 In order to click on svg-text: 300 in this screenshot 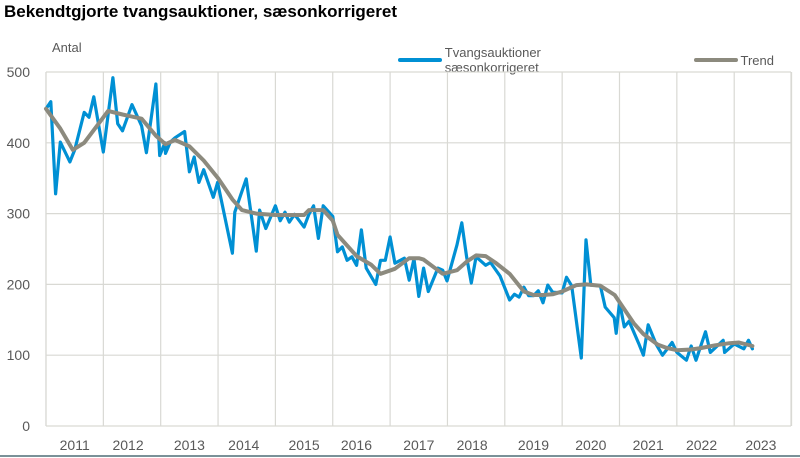, I will do `click(19, 214)`.